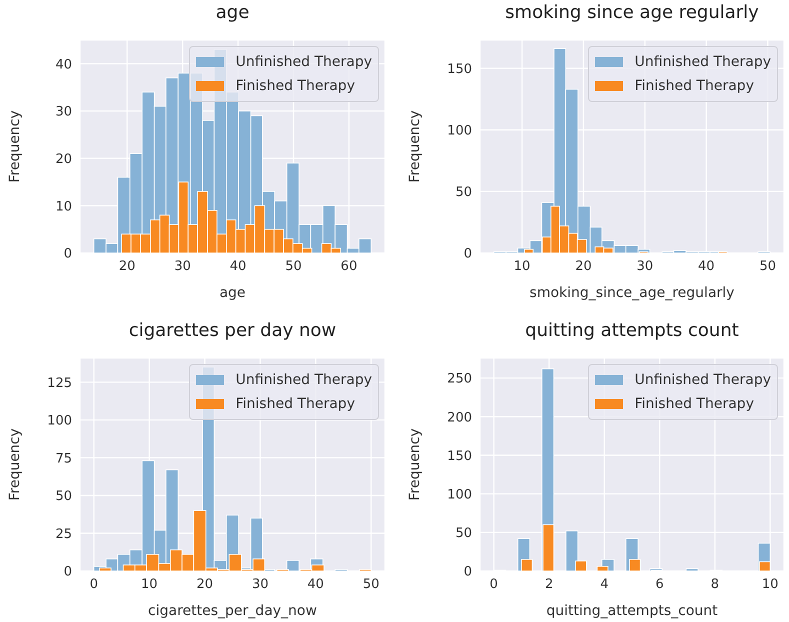 The height and width of the screenshot is (622, 789). I want to click on y-tick-label: 40, so click(63, 64).